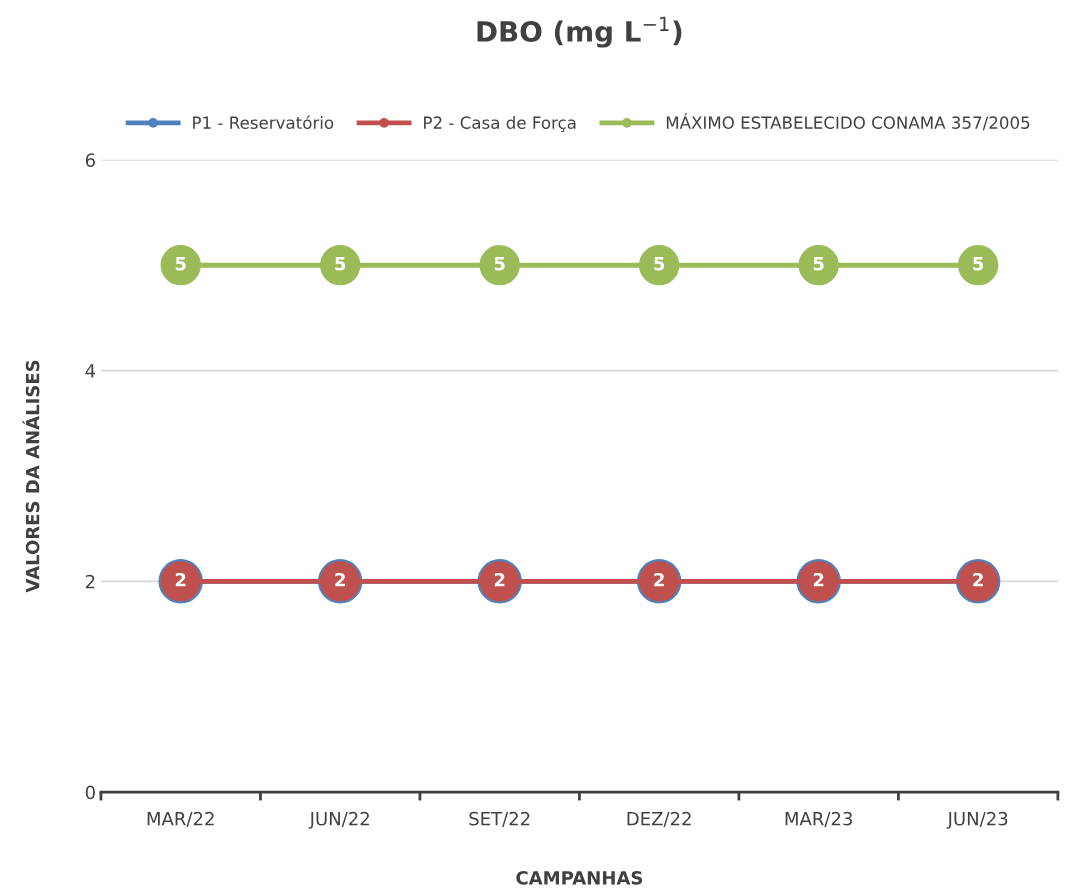 This screenshot has width=1074, height=893. Describe the element at coordinates (579, 878) in the screenshot. I see `x-axis-title: CAMPANHAS` at that location.